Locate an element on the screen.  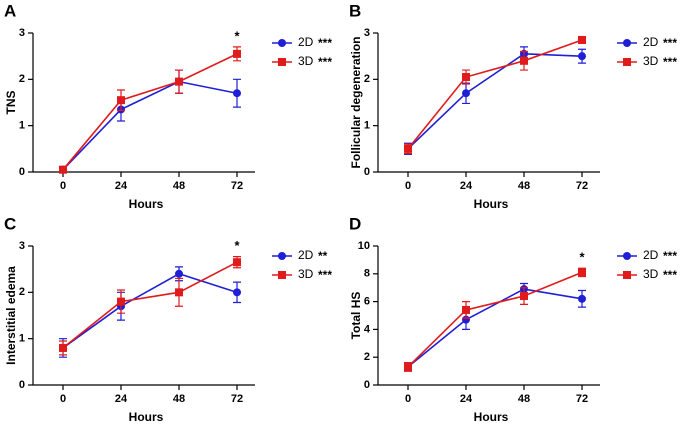
panel-label: C is located at coordinates (10, 223).